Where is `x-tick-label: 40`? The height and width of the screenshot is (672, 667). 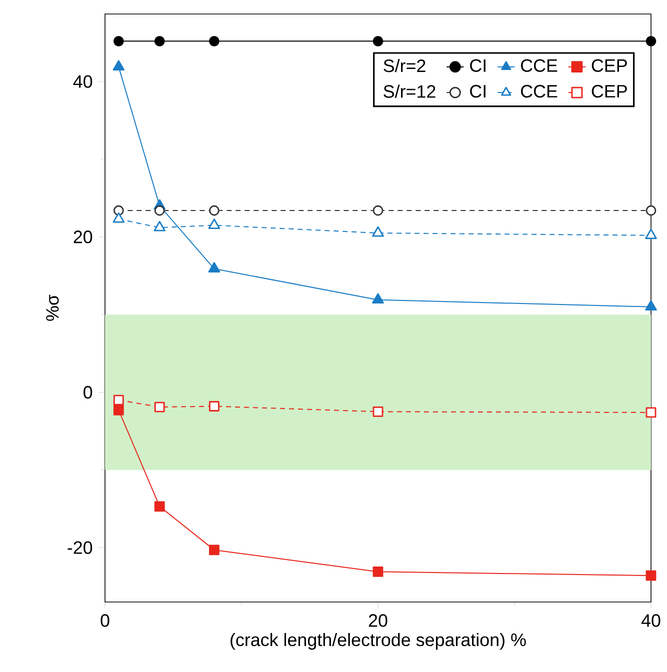 x-tick-label: 40 is located at coordinates (650, 620).